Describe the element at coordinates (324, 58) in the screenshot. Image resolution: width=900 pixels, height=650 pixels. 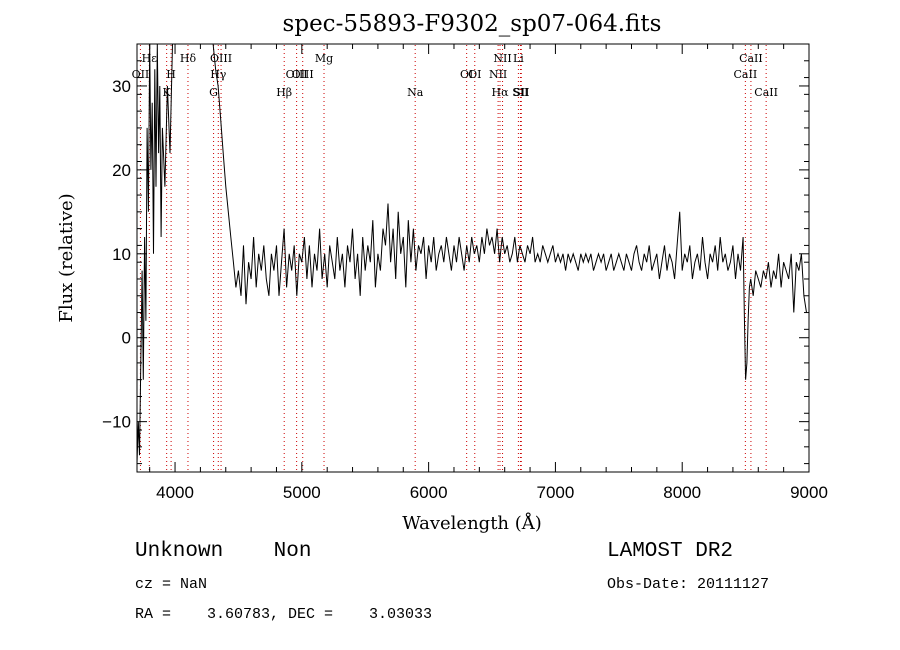
I see `line-label: Mg` at that location.